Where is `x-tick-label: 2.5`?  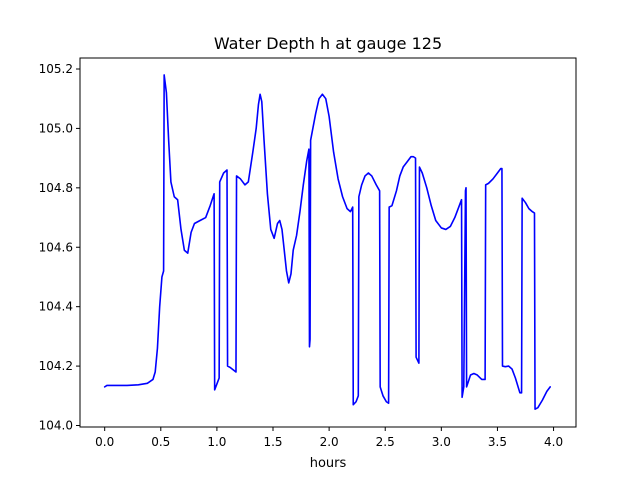
x-tick-label: 2.5 is located at coordinates (385, 442).